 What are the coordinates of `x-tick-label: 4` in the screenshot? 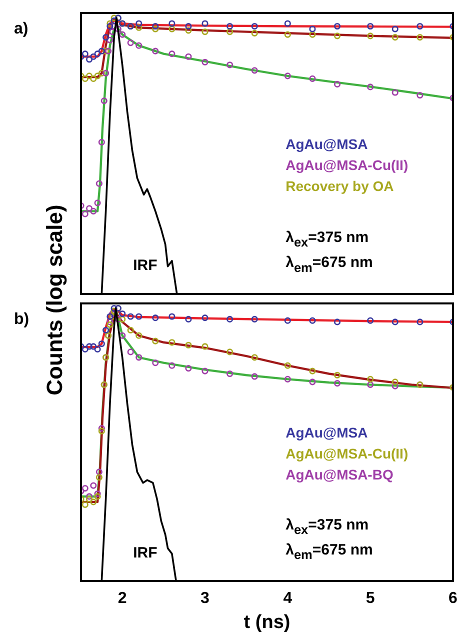 It's located at (287, 599).